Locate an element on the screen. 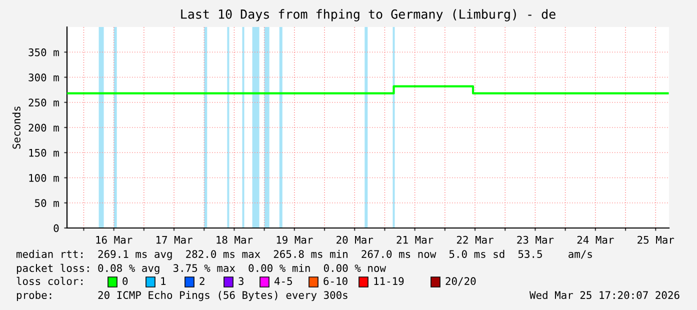 The image size is (697, 310). text: 11-19 is located at coordinates (389, 281).